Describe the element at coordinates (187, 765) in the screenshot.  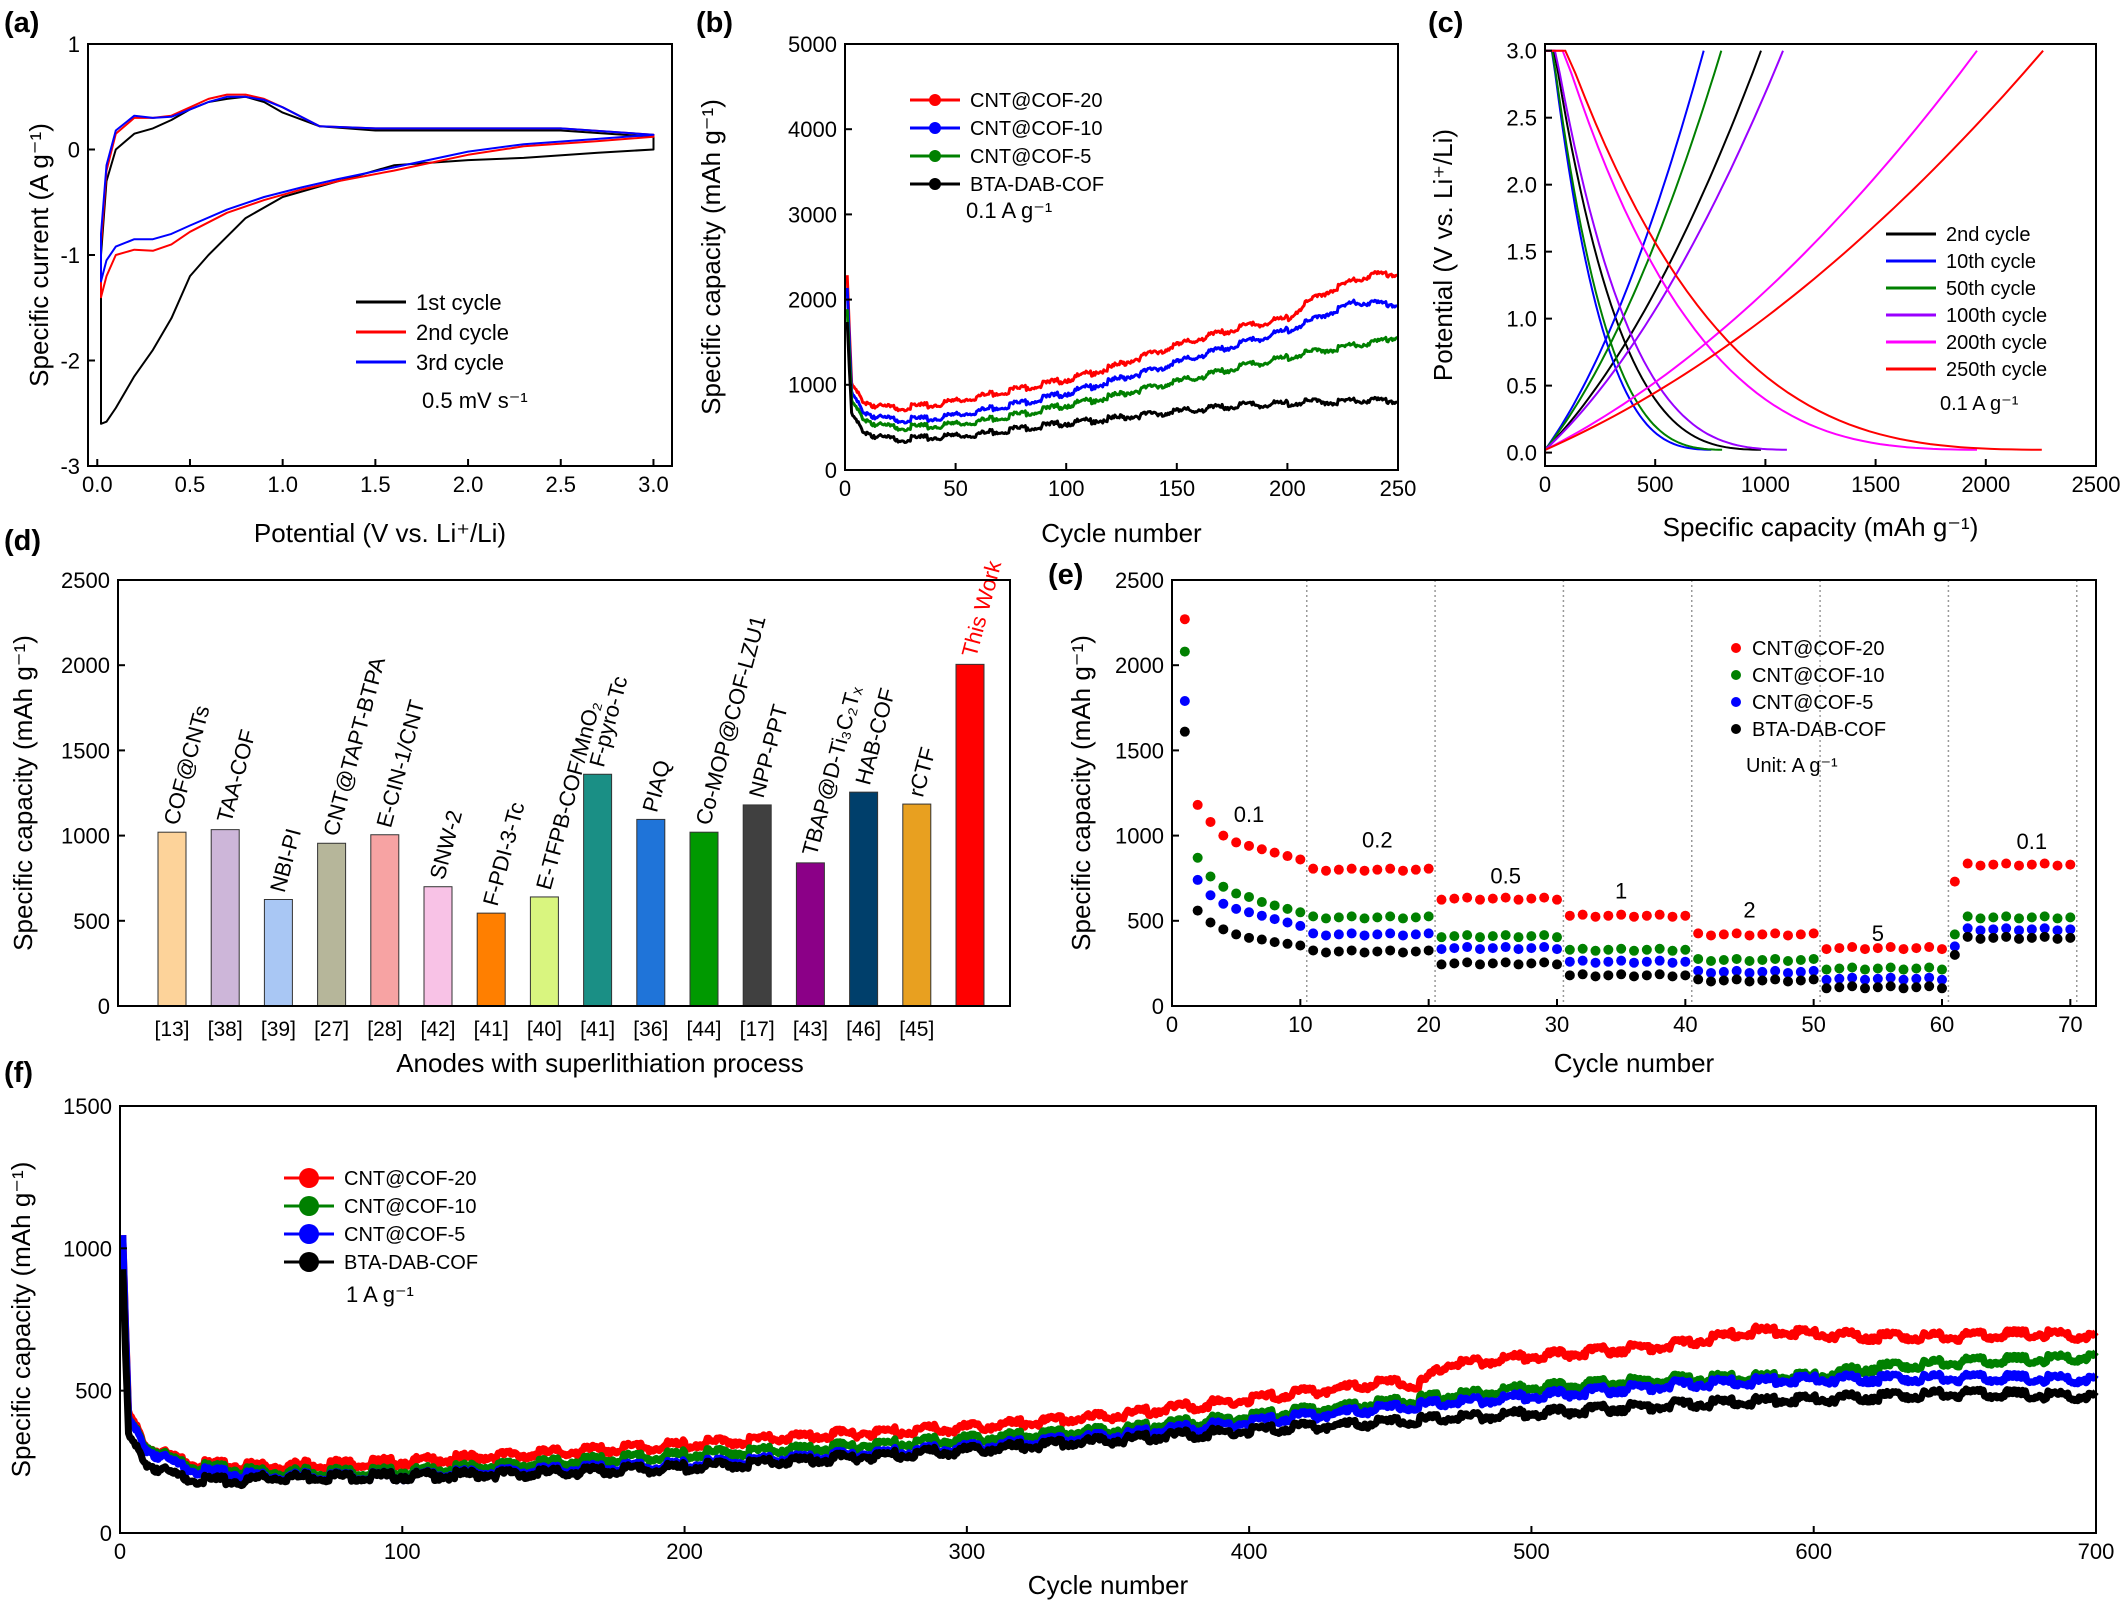
I see `bar-category-label: COF@CNTs` at that location.